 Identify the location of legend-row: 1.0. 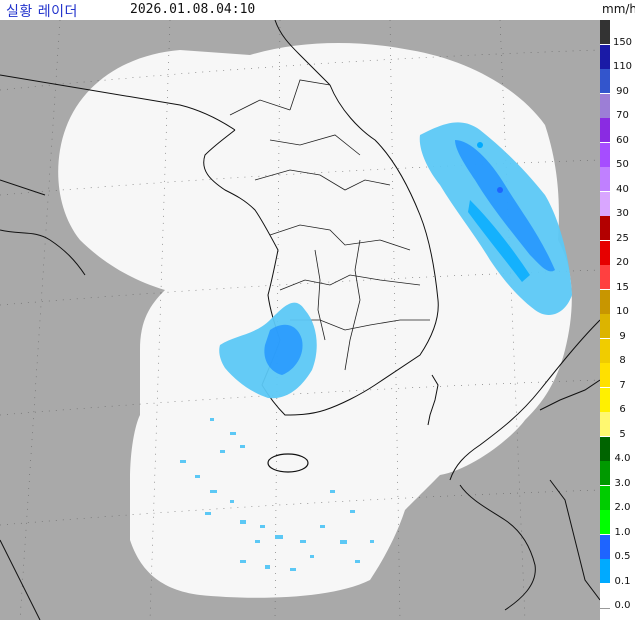
(617, 524).